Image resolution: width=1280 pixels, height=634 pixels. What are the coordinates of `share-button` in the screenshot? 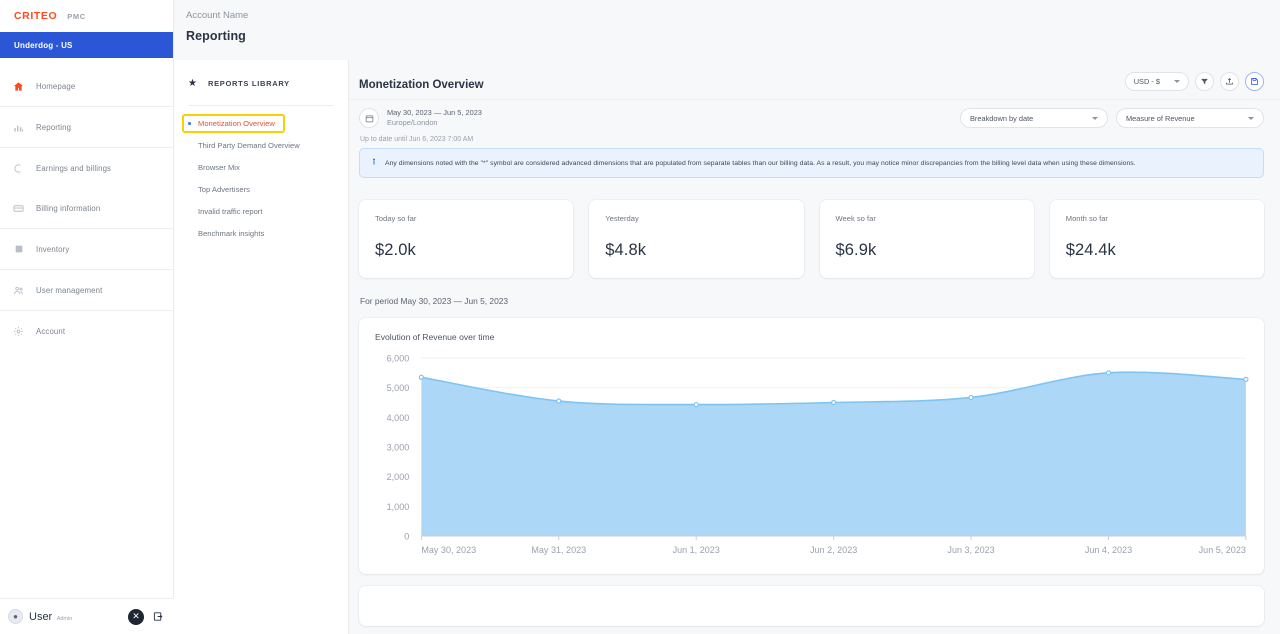 It's located at (1229, 81).